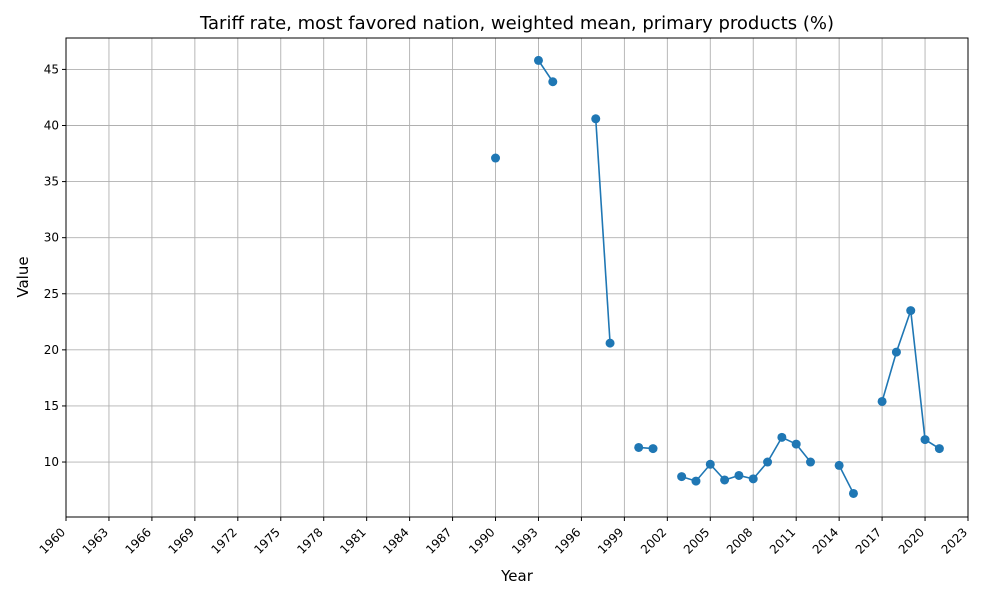 This screenshot has height=600, width=1000. What do you see at coordinates (51, 69) in the screenshot?
I see `y-tick-label: 45` at bounding box center [51, 69].